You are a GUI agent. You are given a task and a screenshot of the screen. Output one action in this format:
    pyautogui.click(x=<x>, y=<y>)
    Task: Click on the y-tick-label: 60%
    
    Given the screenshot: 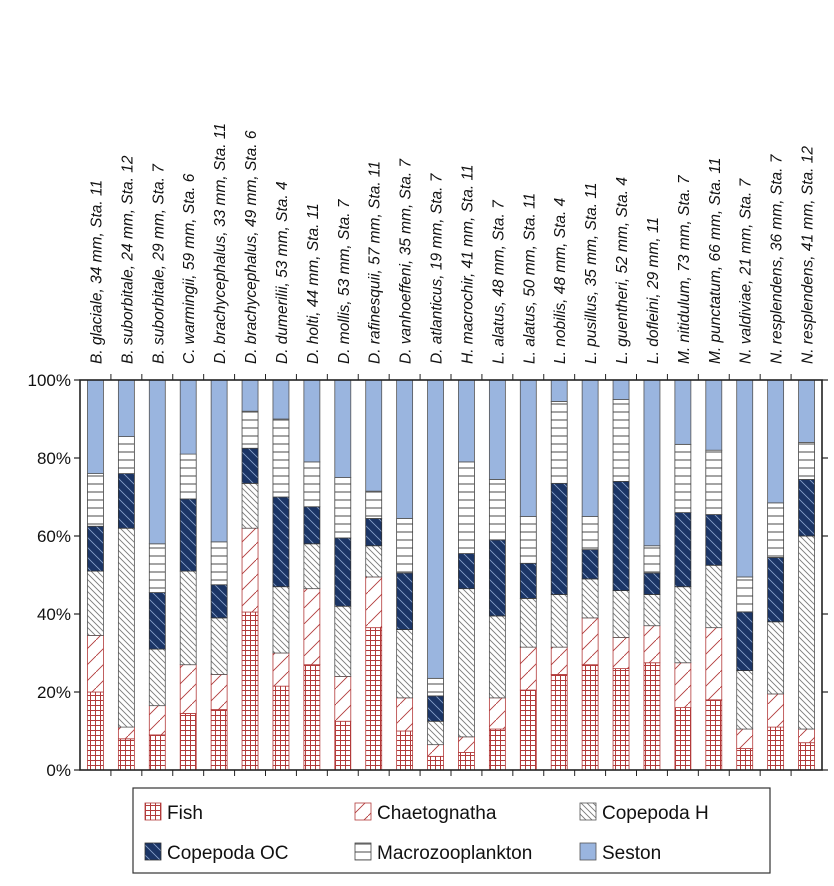 What is the action you would take?
    pyautogui.click(x=54, y=536)
    